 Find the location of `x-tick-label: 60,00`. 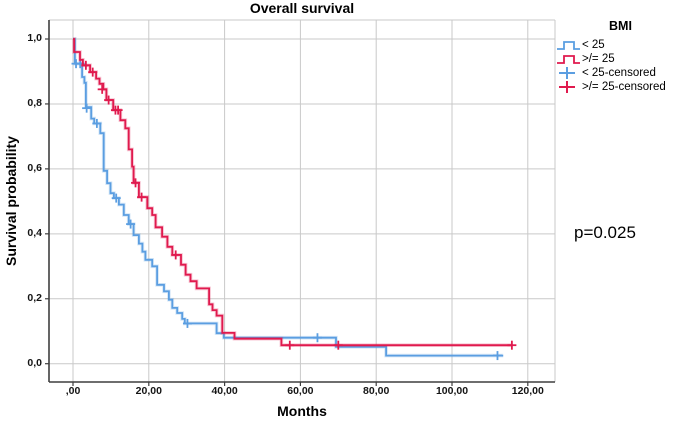

x-tick-label: 60,00 is located at coordinates (300, 391).